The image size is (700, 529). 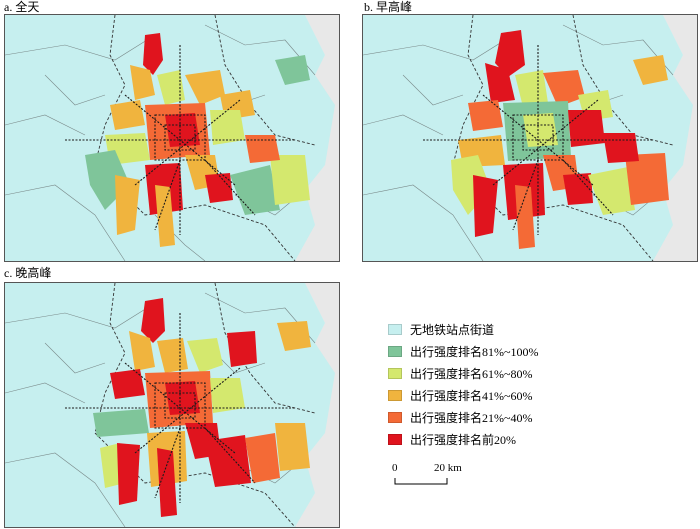 What do you see at coordinates (448, 468) in the screenshot?
I see `scale-end-label: 20 km` at bounding box center [448, 468].